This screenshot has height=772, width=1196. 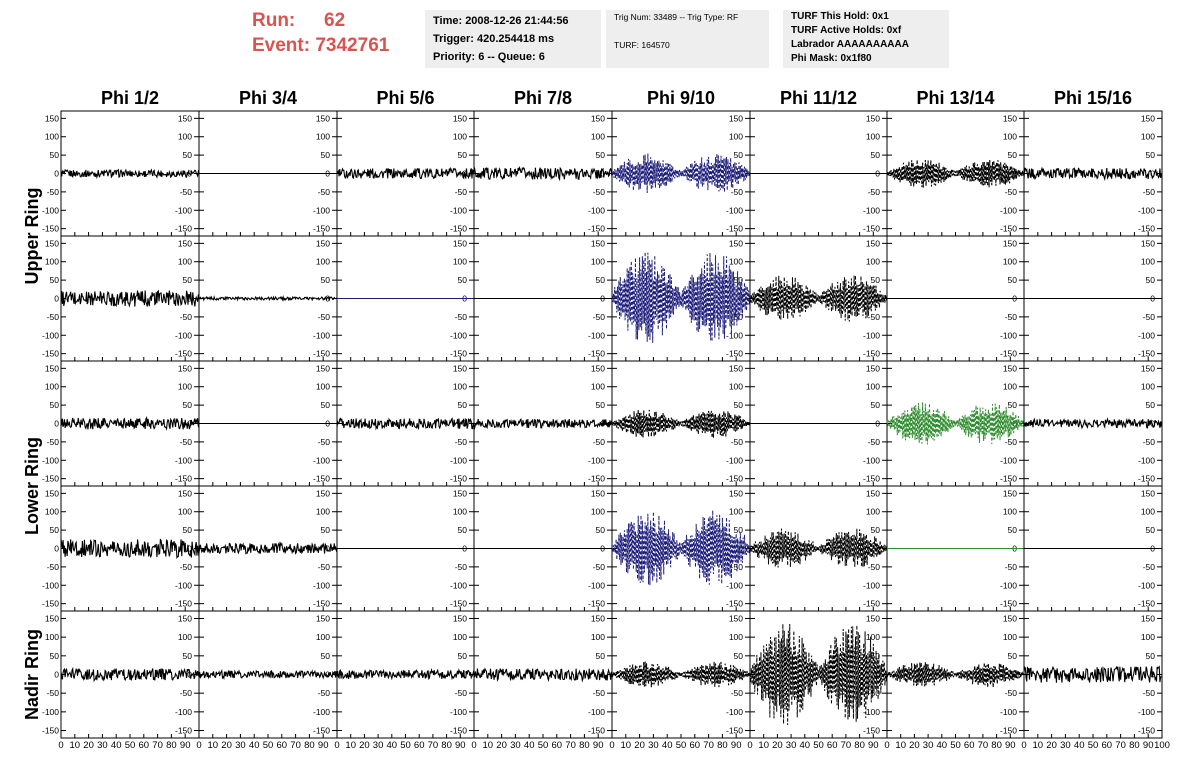 I want to click on column-title: Phi 7/8, so click(x=543, y=98).